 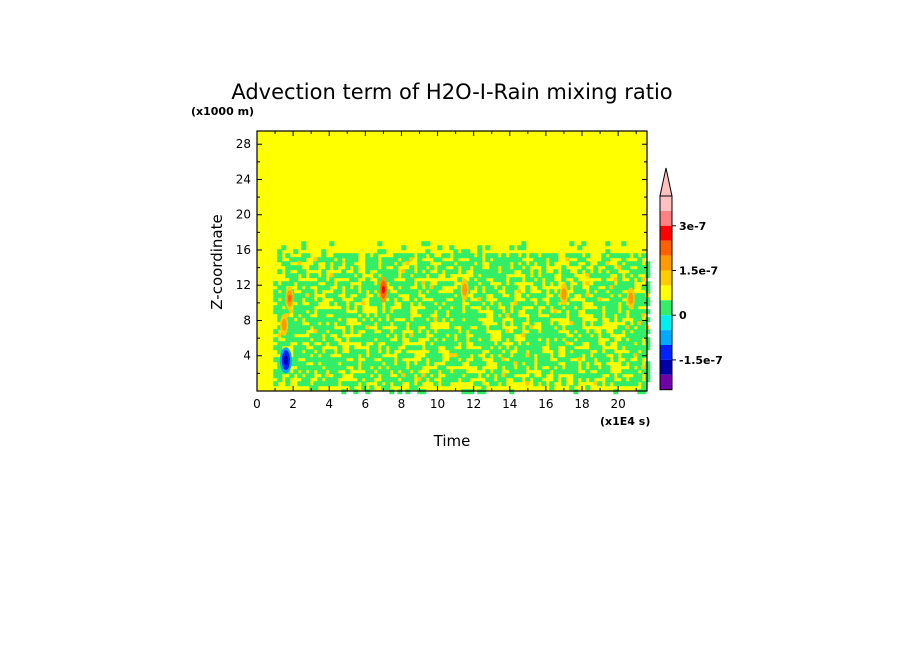 I want to click on colorbar-label: 1.5e-7, so click(x=698, y=271).